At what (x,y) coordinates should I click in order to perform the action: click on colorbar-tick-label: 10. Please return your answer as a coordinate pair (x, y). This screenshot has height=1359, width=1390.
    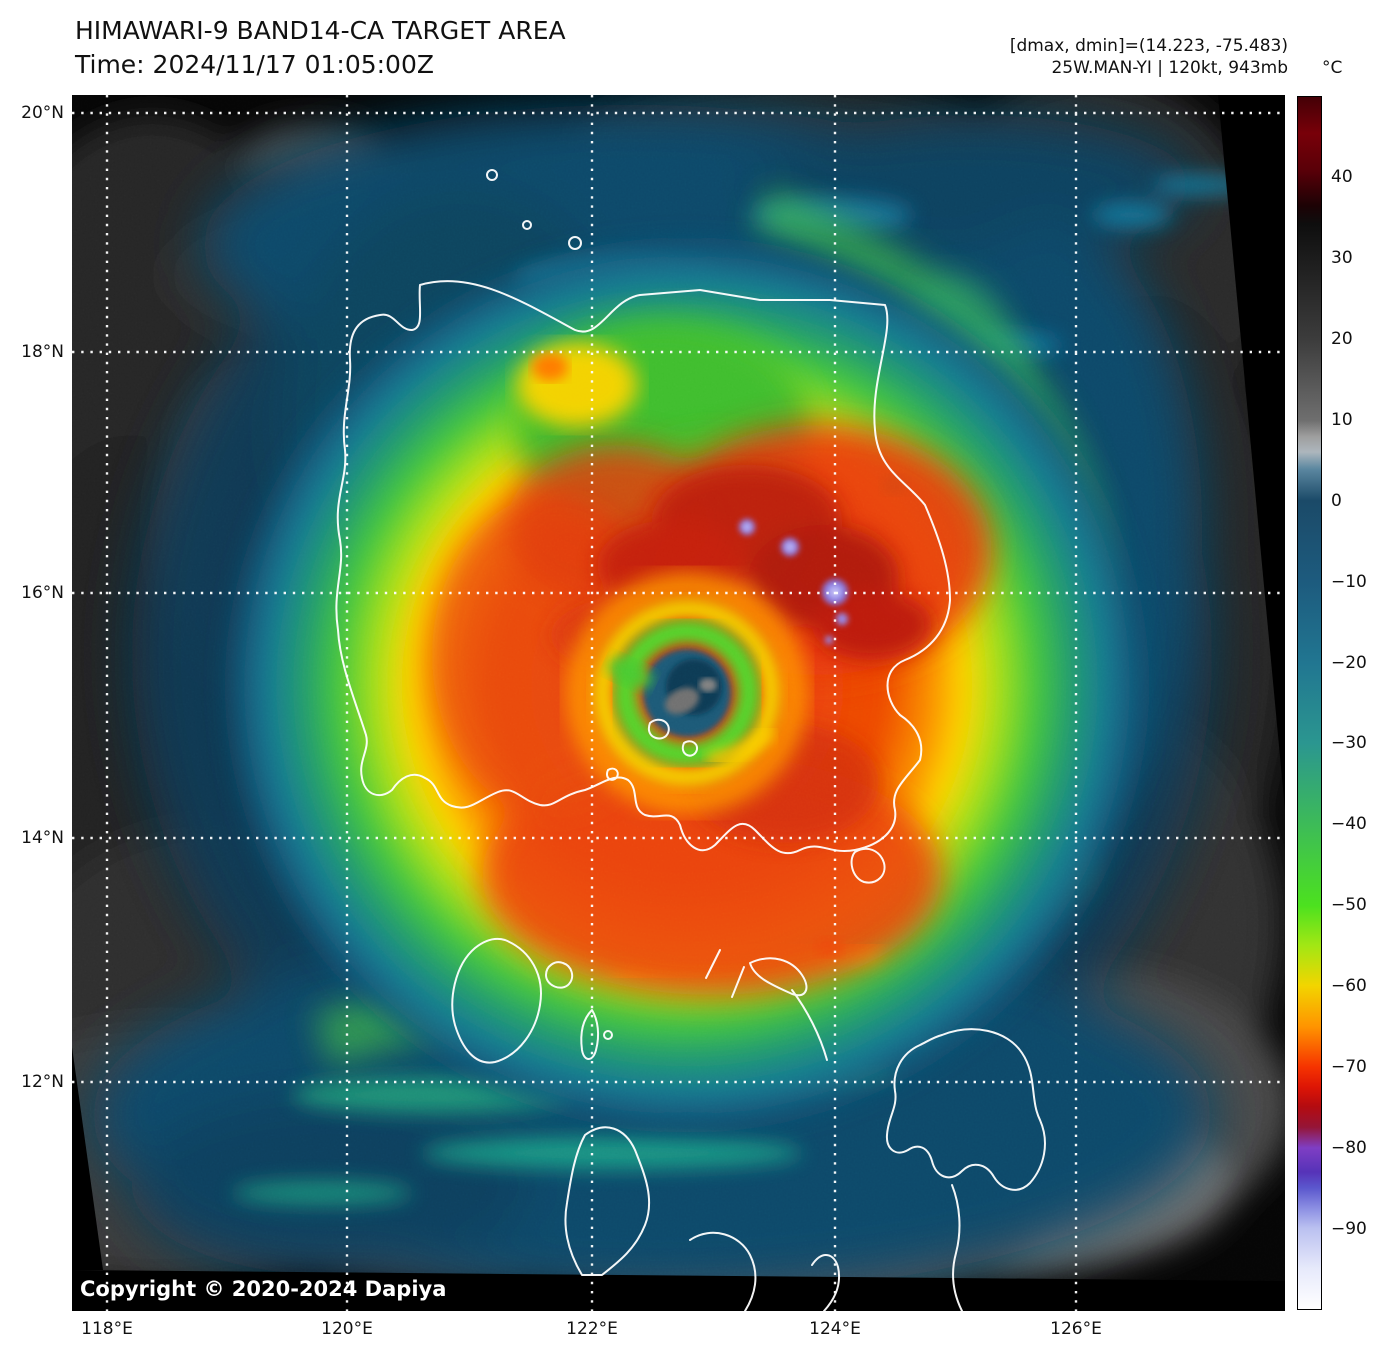
    Looking at the image, I should click on (1342, 419).